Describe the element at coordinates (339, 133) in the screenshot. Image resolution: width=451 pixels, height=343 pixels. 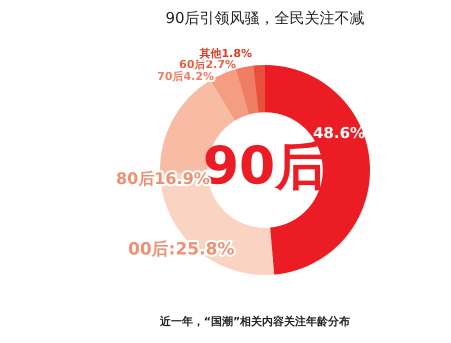
I see `data-label: 48.6%` at that location.